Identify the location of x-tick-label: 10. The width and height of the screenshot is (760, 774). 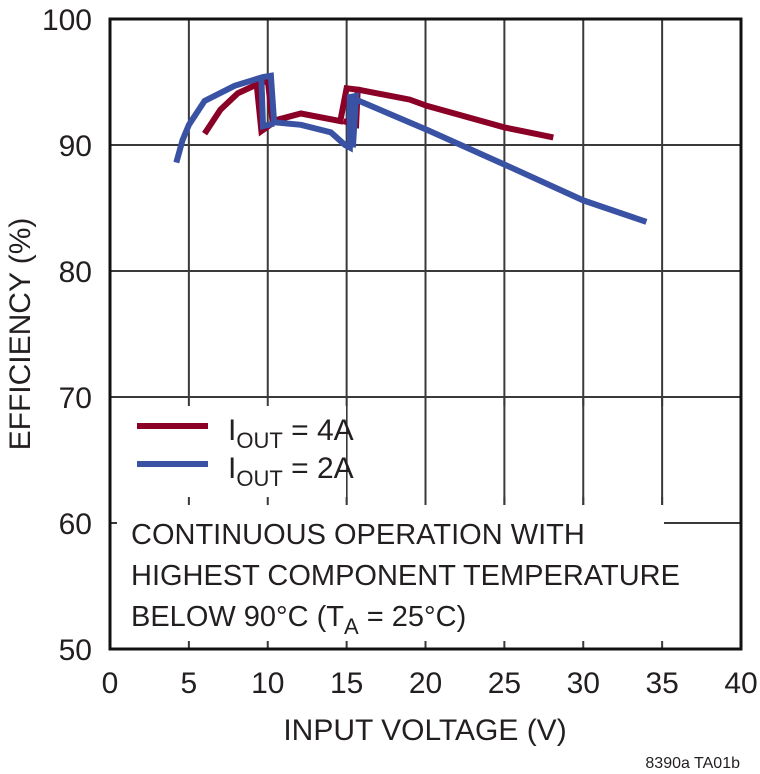
(267, 683).